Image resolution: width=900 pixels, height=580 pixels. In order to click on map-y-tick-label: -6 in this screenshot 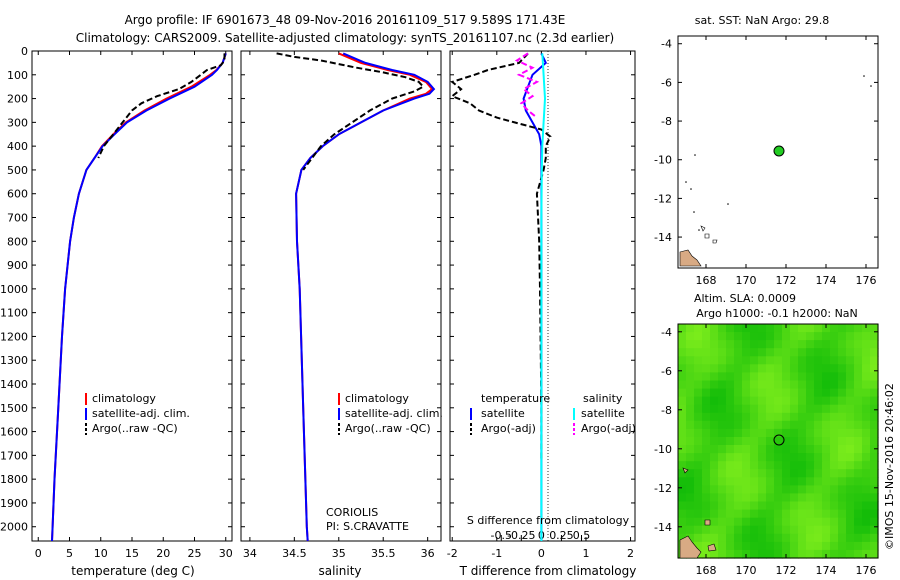, I will do `click(666, 82)`.